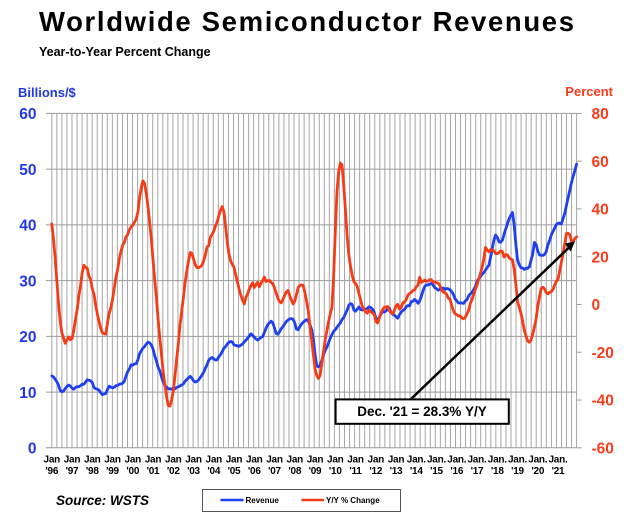  Describe the element at coordinates (47, 92) in the screenshot. I see `svg-text: Billions/$` at that location.